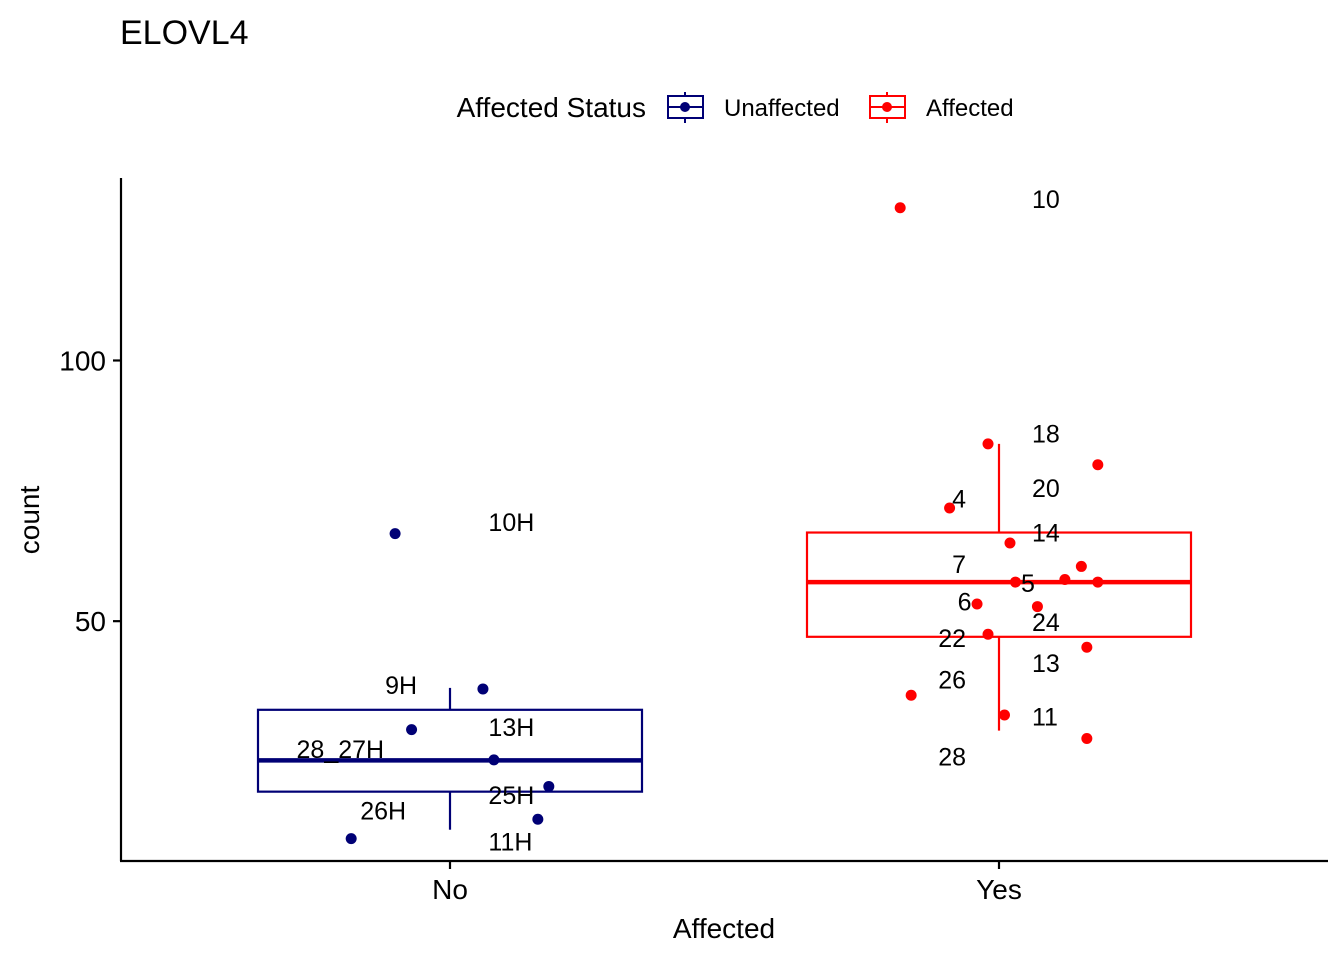 The image size is (1344, 965). I want to click on y-tick-label: 100, so click(82, 360).